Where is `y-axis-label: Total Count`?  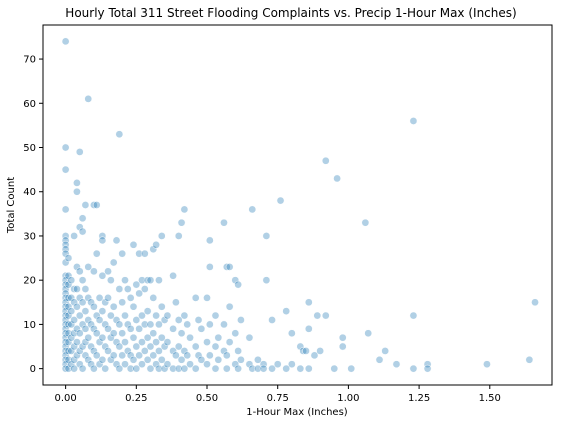 y-axis-label: Total Count is located at coordinates (11, 205).